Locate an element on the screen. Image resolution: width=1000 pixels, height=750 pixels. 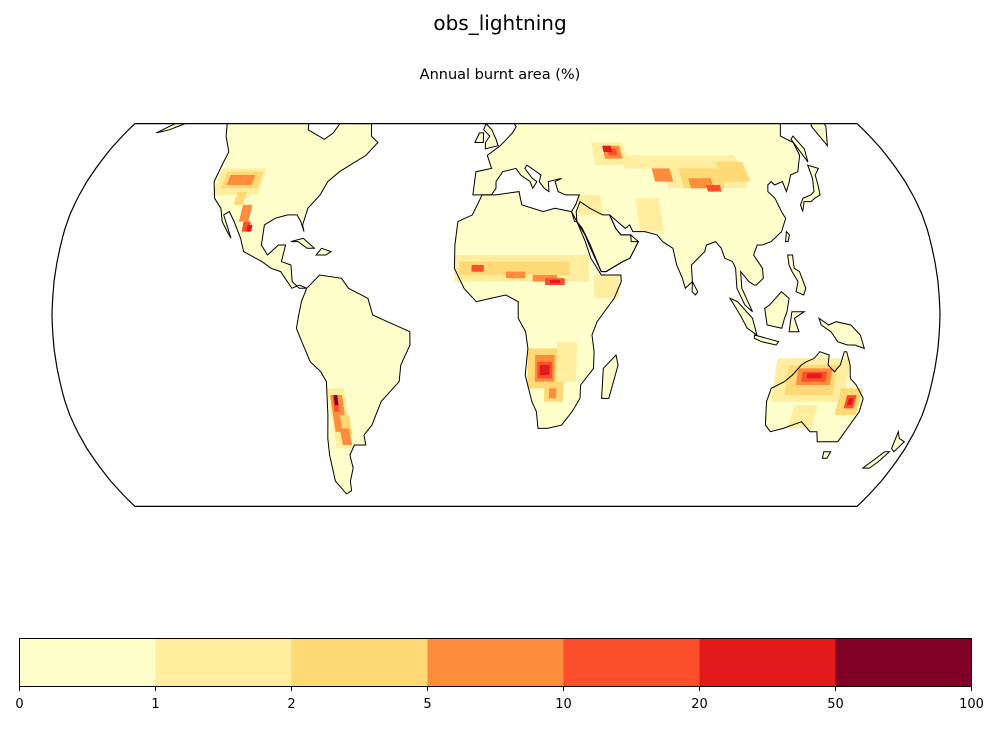
coastline-iceland is located at coordinates (460, 103).